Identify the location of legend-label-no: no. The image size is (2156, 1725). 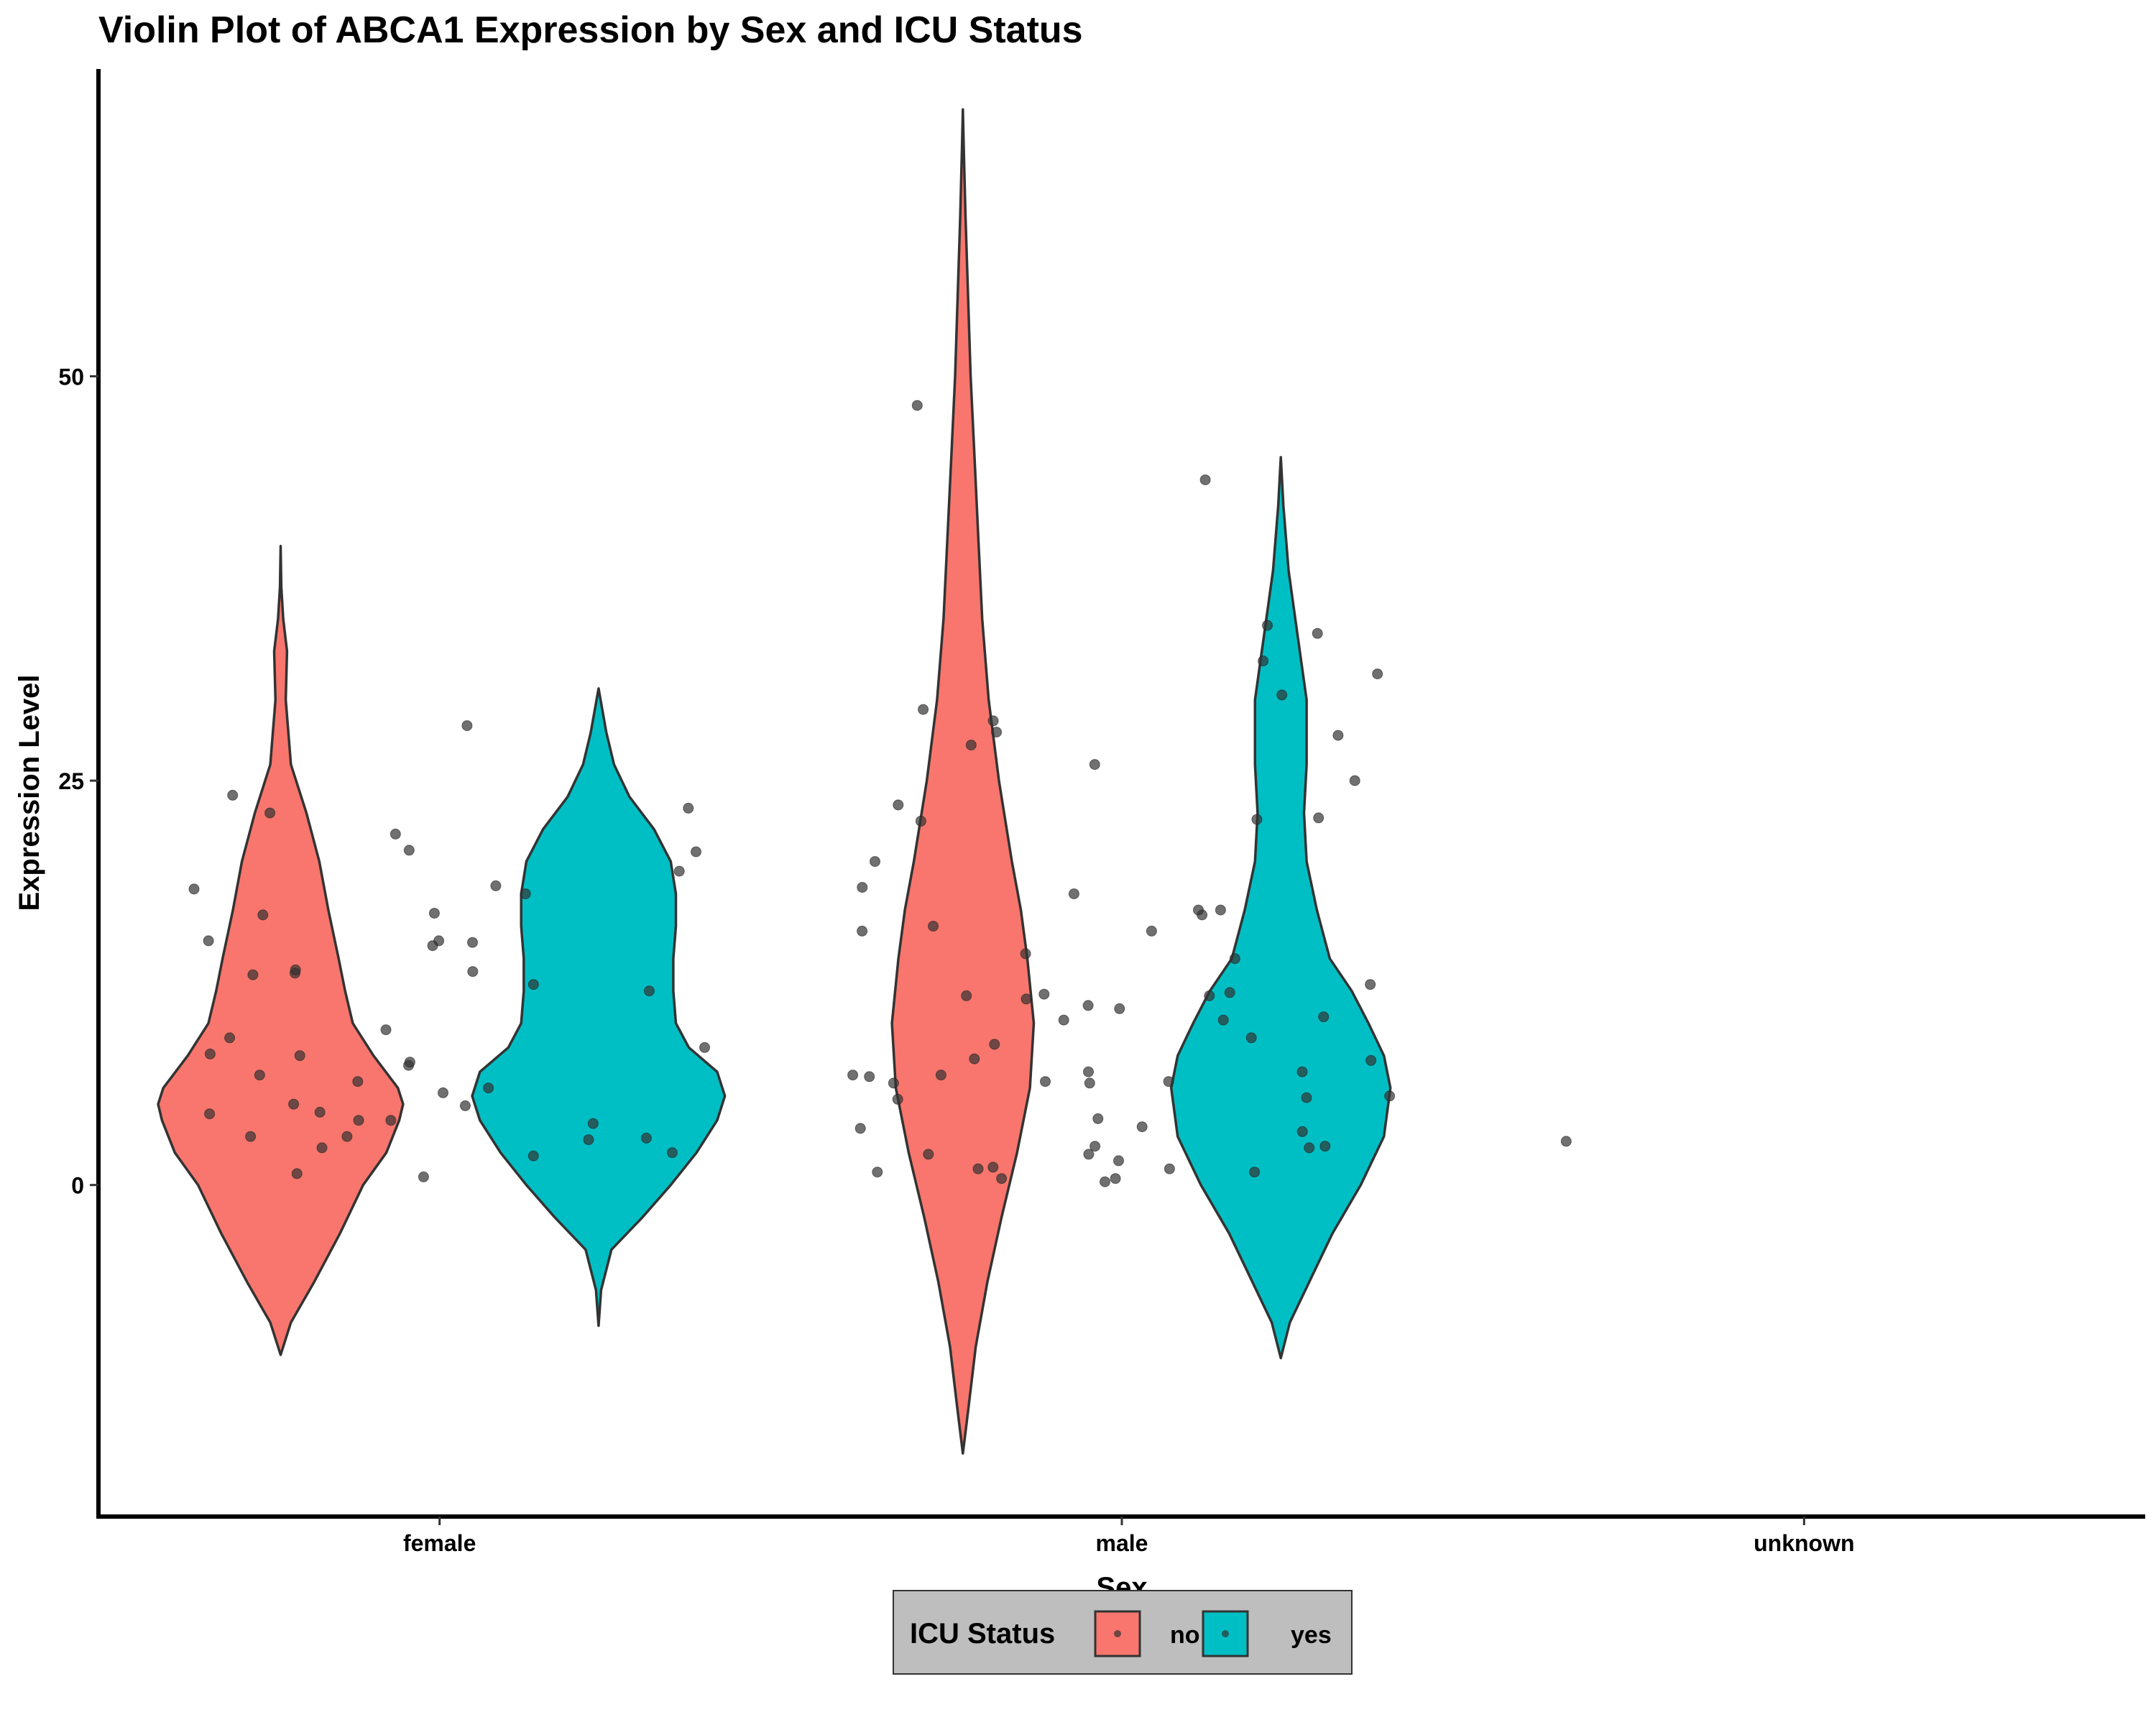
(1185, 1635).